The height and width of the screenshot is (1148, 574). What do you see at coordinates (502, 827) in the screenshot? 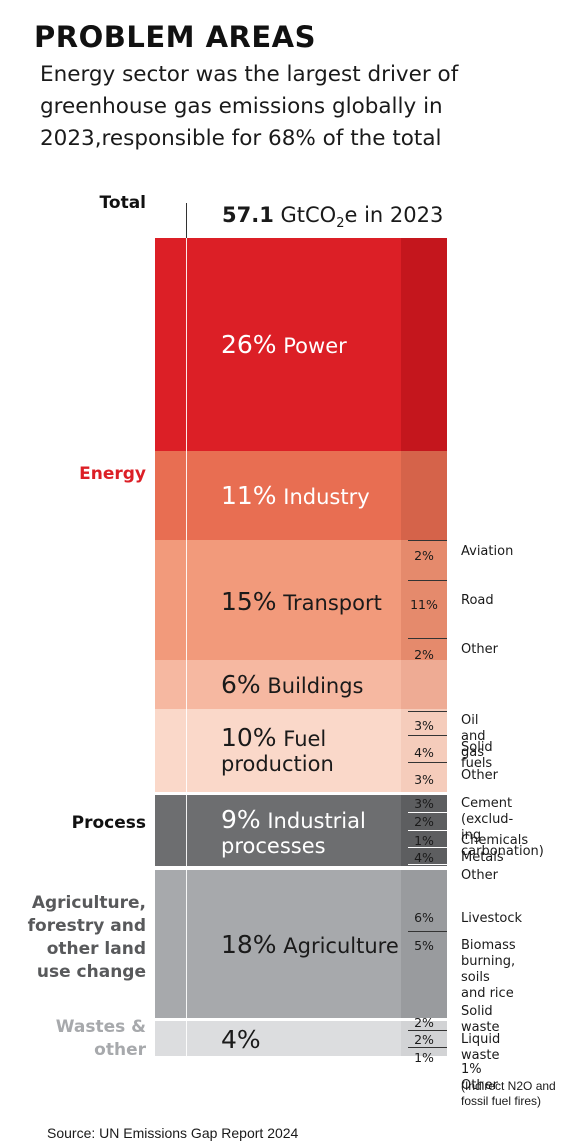
I see `sub-label: Cement (exclud- ing carbonation)` at bounding box center [502, 827].